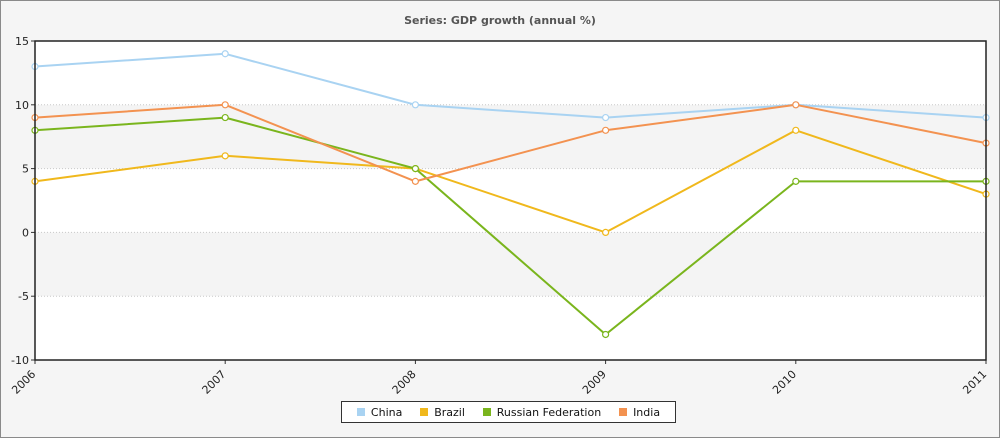 This screenshot has width=1000, height=438. What do you see at coordinates (500, 20) in the screenshot?
I see `chart-title: Series: GDP growth (annual %)` at bounding box center [500, 20].